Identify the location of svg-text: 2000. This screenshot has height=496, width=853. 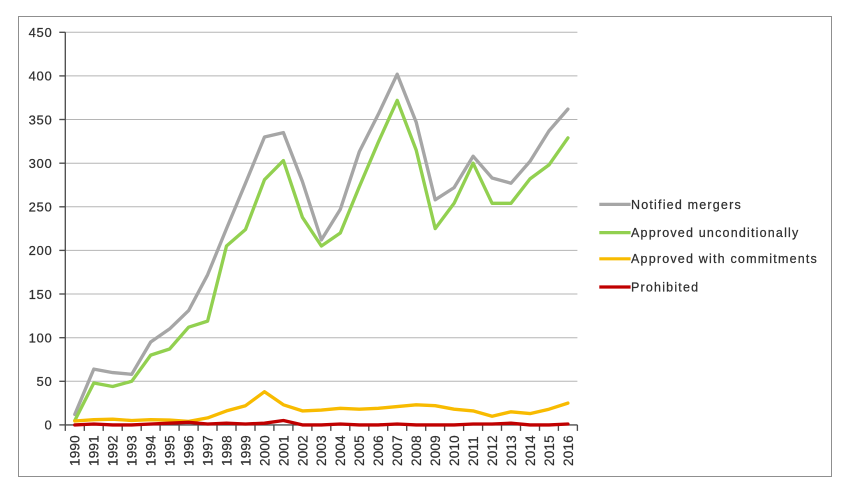
(264, 450).